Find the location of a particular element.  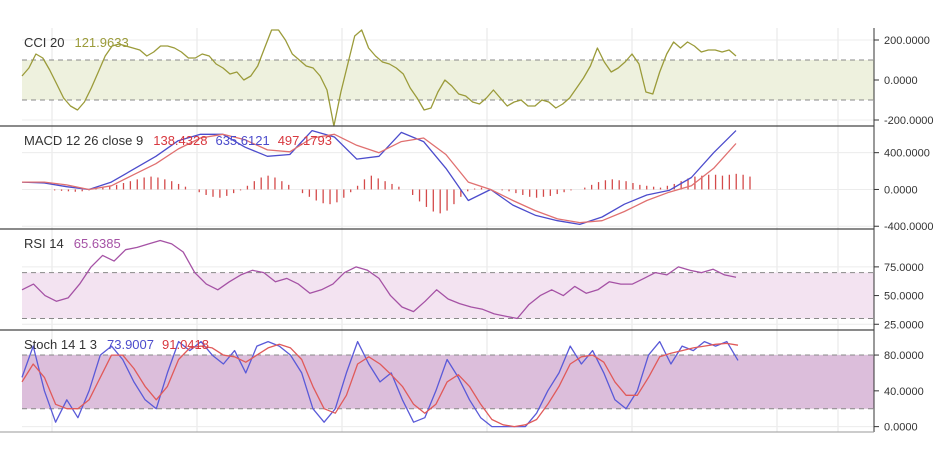

y-tick-label: 400.0000 is located at coordinates (907, 154).